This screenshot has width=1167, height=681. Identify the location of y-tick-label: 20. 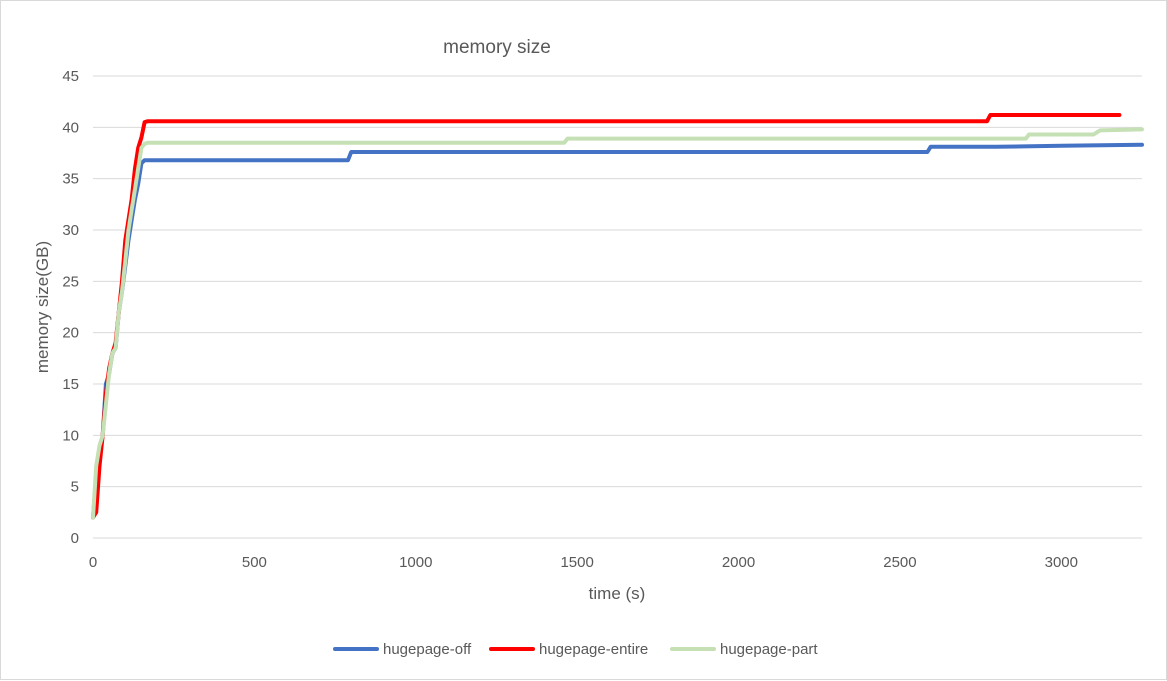
(70, 333).